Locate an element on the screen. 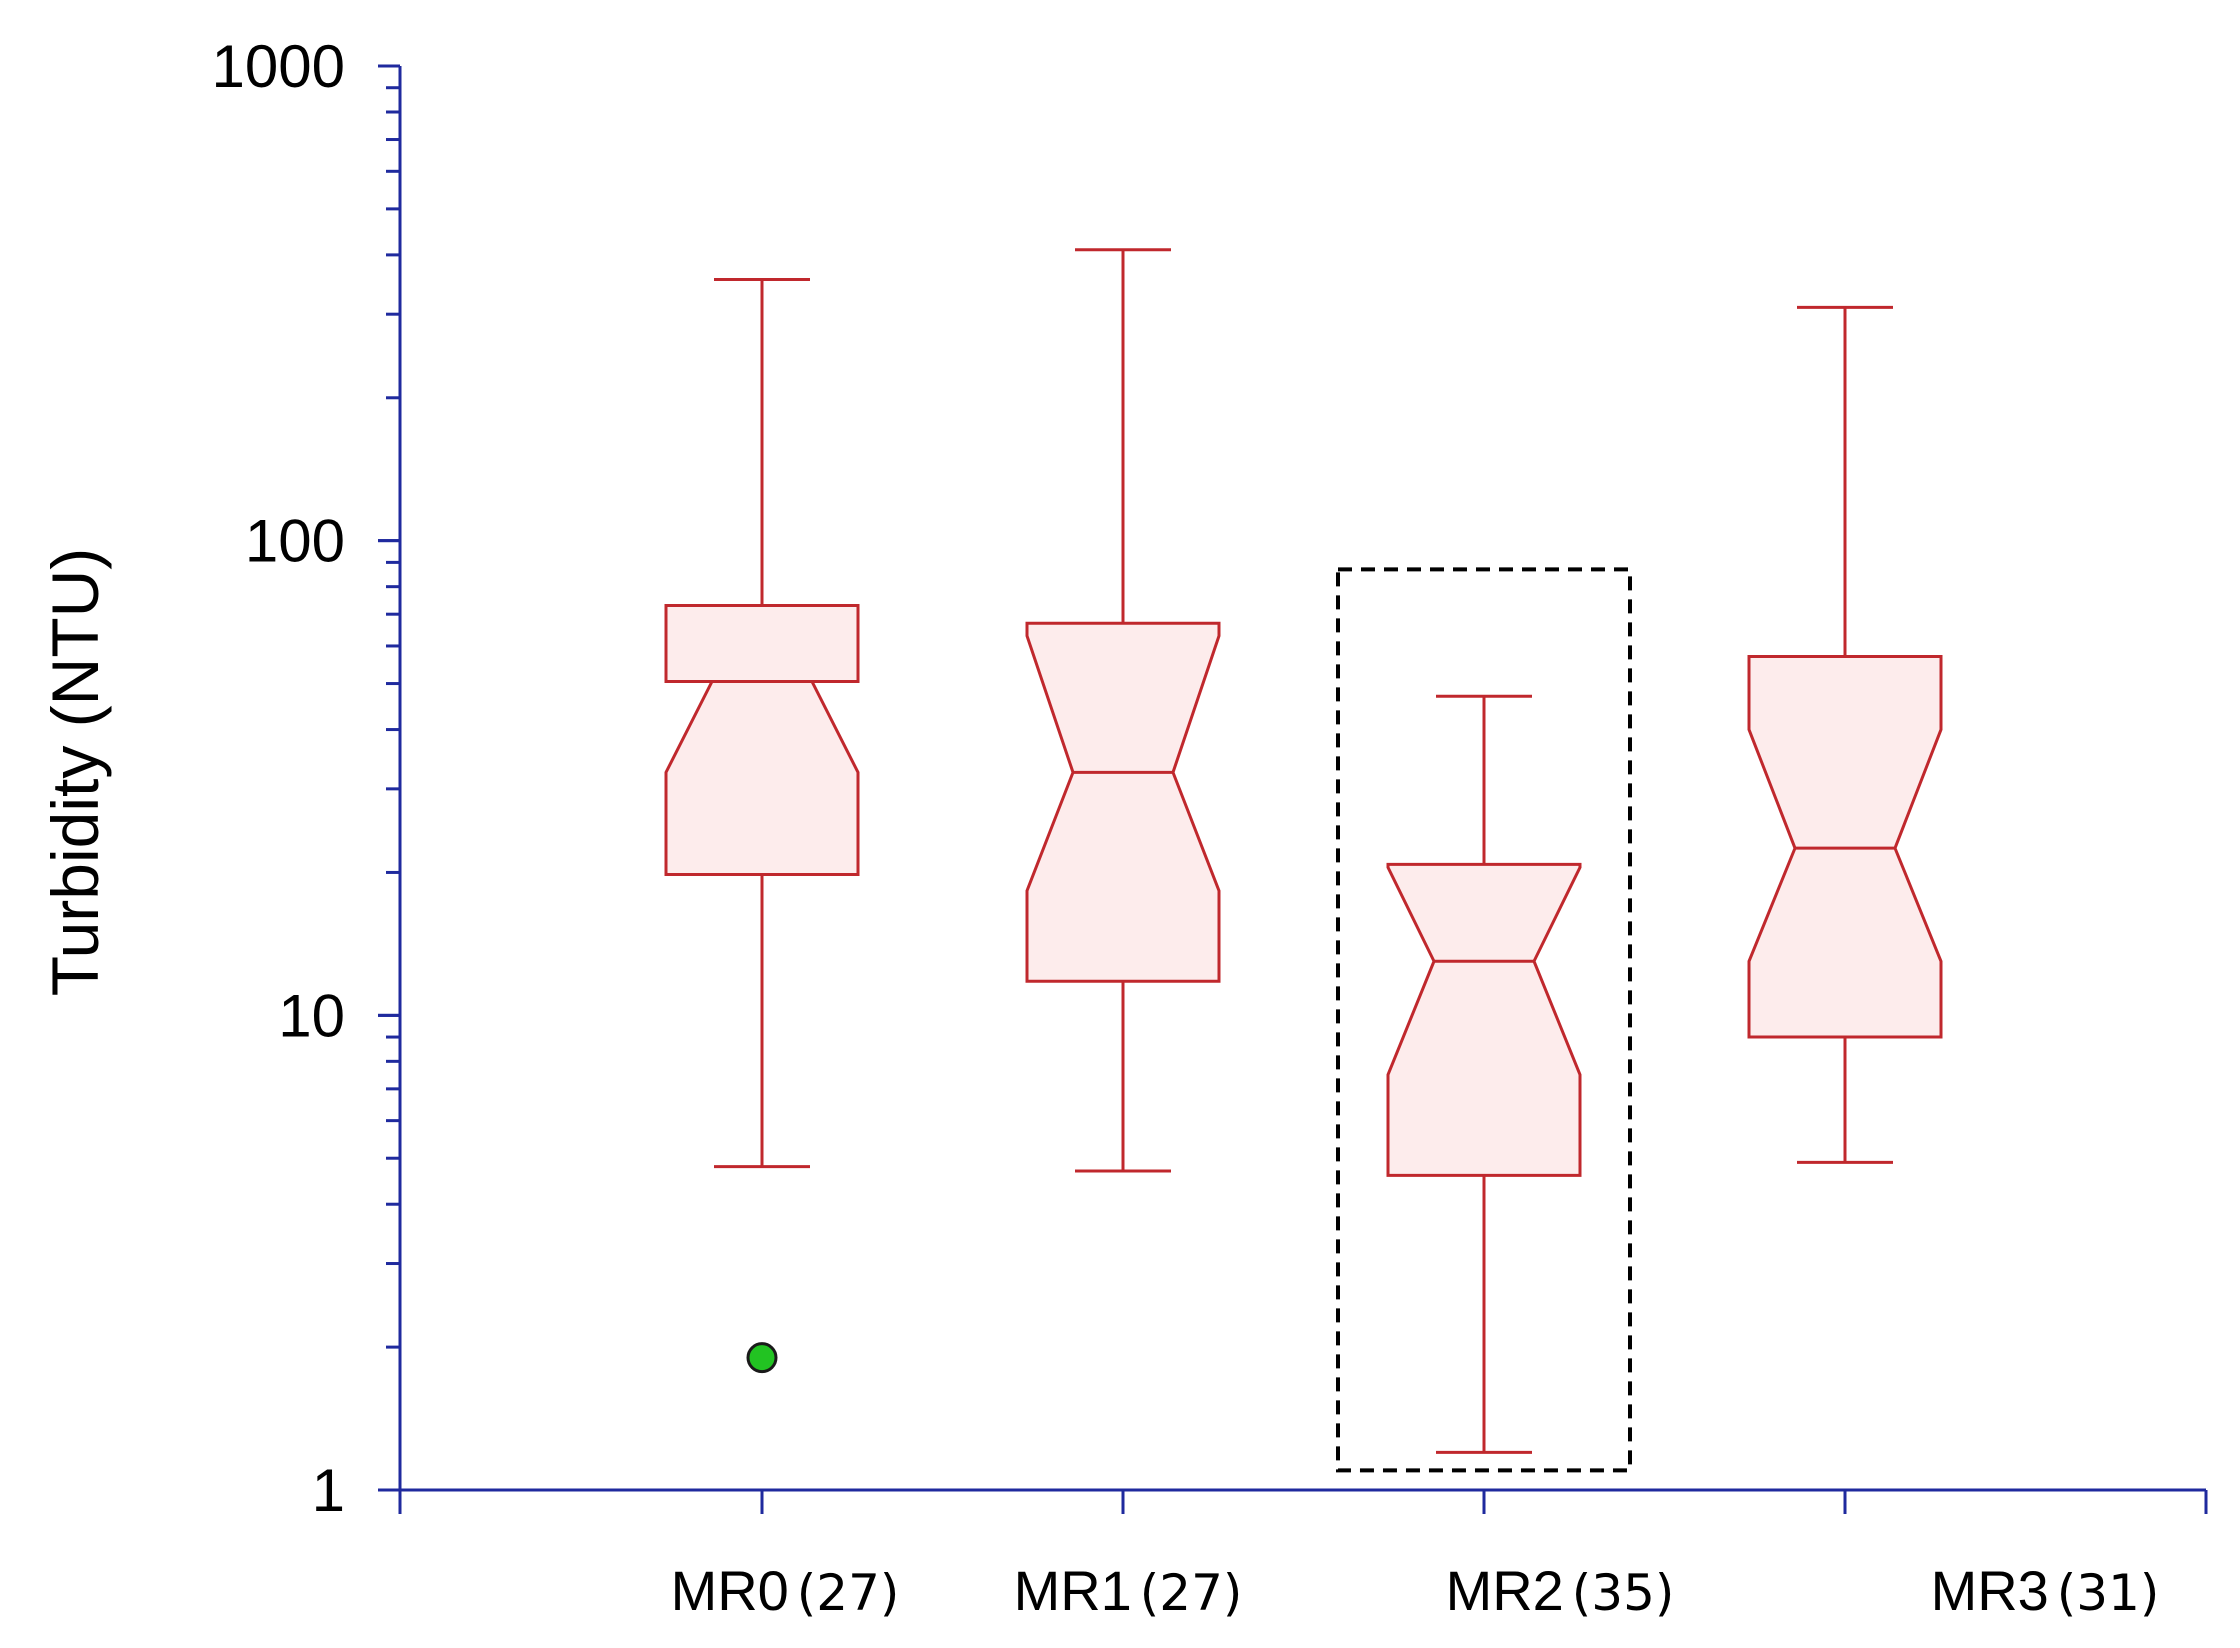 Image resolution: width=2240 pixels, height=1648 pixels. y-tick-label: 10 is located at coordinates (311, 1015).